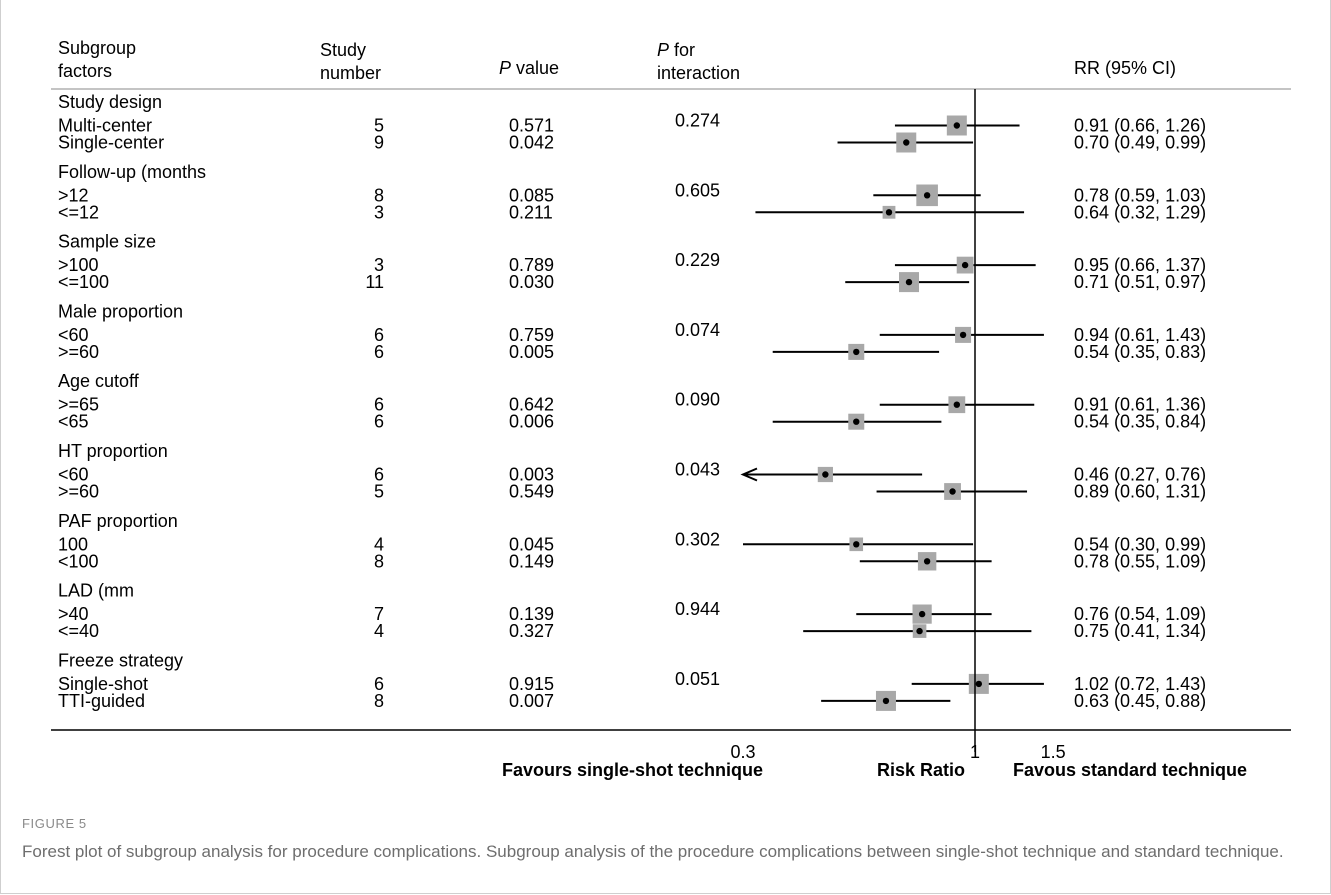  I want to click on row-label: >40, so click(73, 614).